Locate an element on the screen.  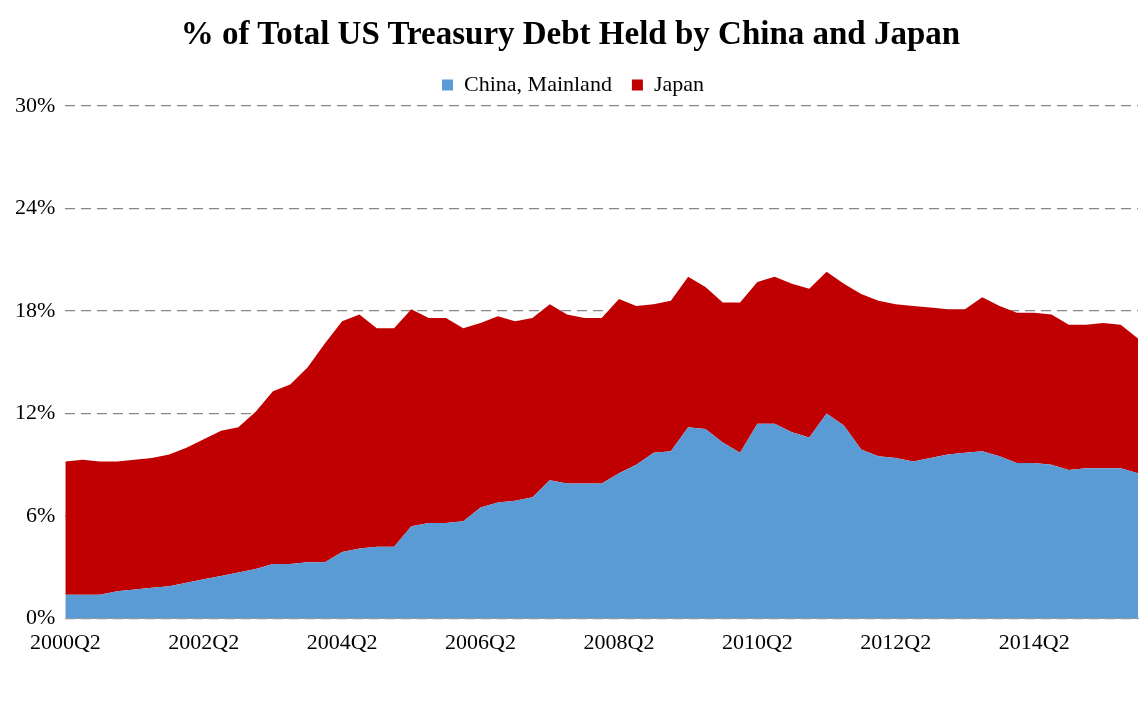
legend-label: Japan is located at coordinates (678, 83).